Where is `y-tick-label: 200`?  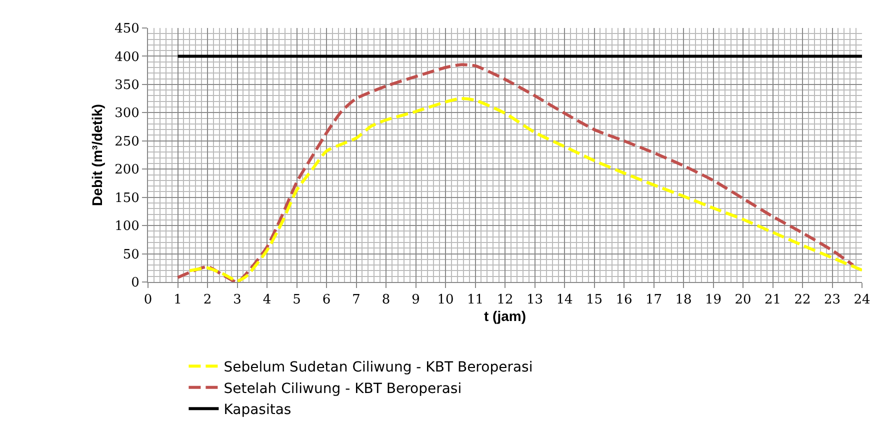
y-tick-label: 200 is located at coordinates (127, 170).